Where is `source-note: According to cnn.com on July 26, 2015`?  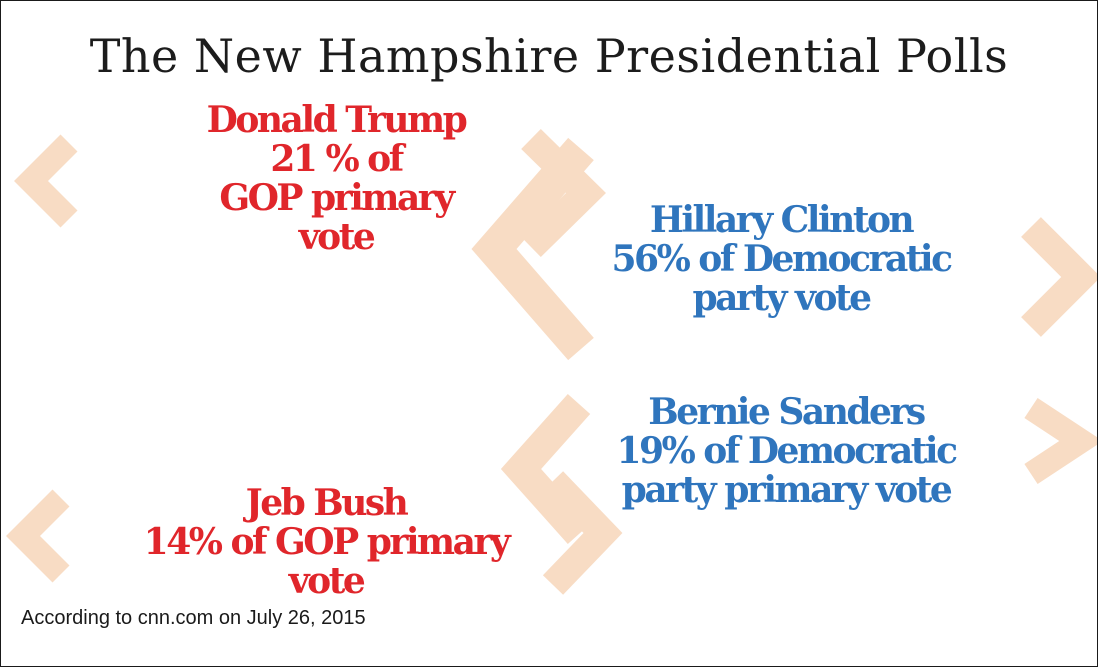 source-note: According to cnn.com on July 26, 2015 is located at coordinates (193, 618).